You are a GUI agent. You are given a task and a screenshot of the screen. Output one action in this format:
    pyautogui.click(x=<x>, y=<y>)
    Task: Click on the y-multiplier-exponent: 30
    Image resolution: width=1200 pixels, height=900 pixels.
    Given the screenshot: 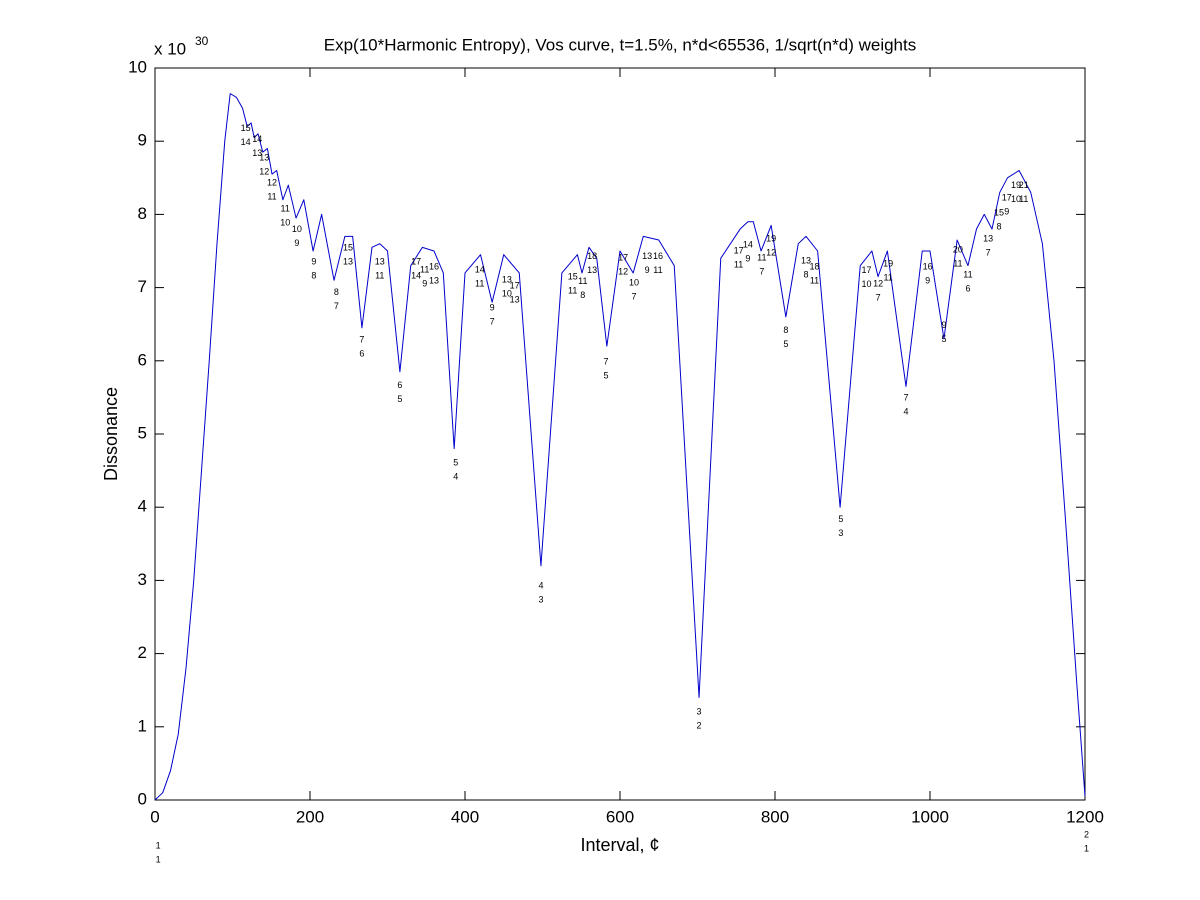 What is the action you would take?
    pyautogui.click(x=202, y=41)
    